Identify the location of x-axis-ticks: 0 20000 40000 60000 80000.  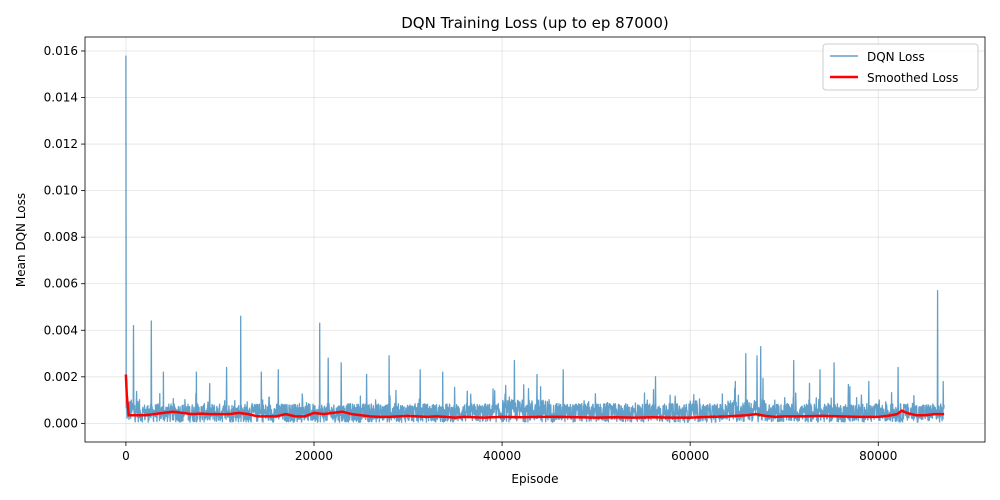
(509, 452).